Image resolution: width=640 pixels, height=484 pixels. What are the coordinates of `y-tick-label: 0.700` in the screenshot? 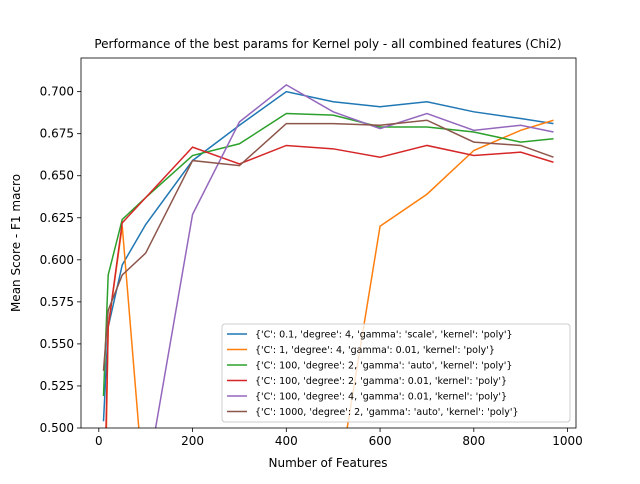 It's located at (57, 92).